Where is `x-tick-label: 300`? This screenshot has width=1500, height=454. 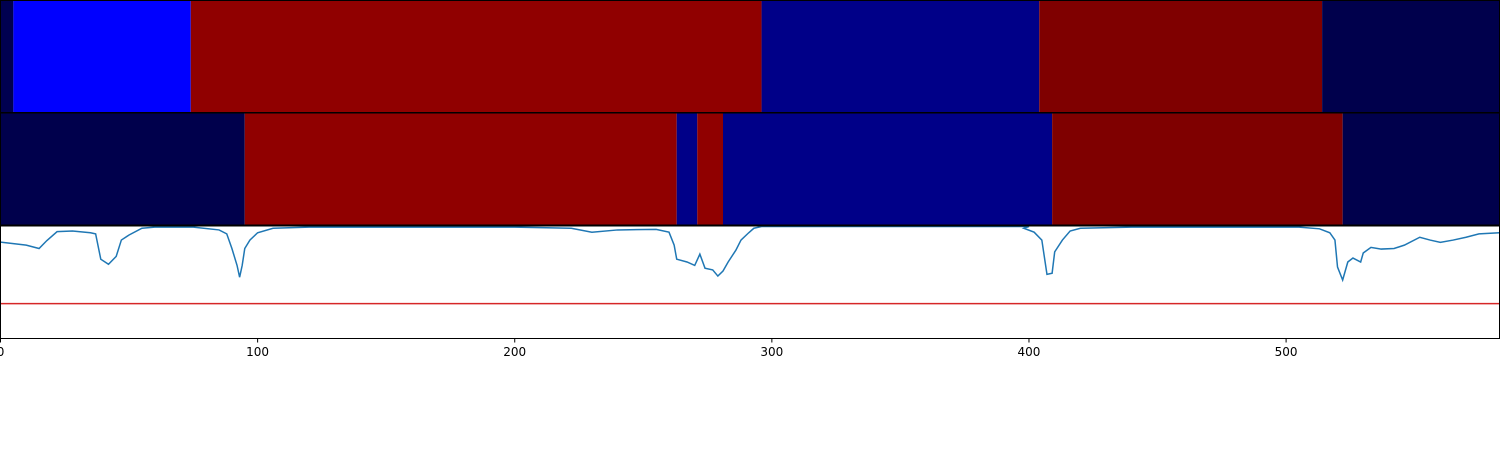 x-tick-label: 300 is located at coordinates (771, 352).